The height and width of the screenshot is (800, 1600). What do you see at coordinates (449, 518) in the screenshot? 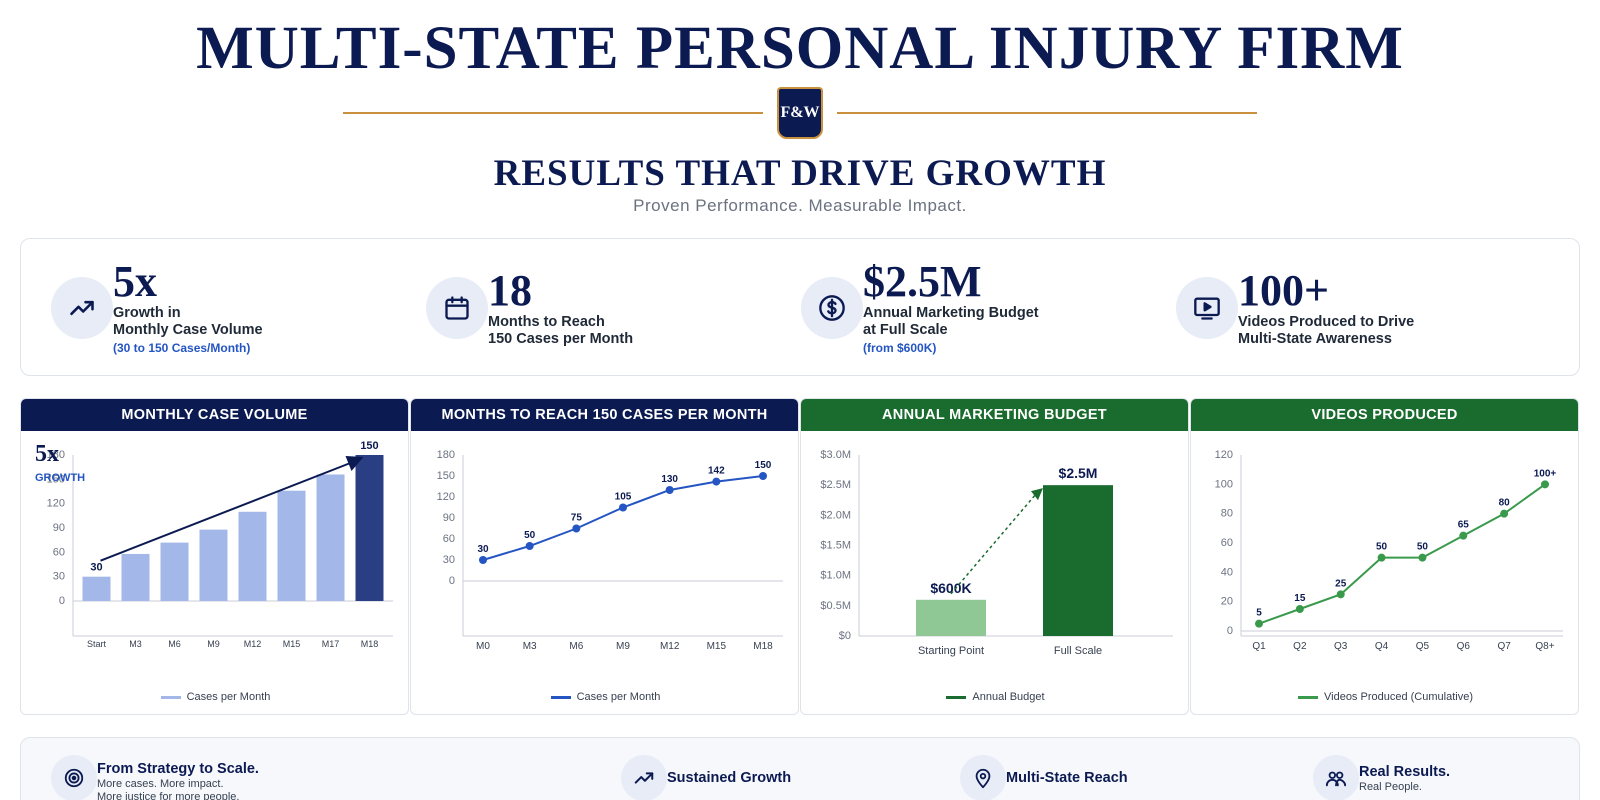
I see `y-tick-label: 90` at bounding box center [449, 518].